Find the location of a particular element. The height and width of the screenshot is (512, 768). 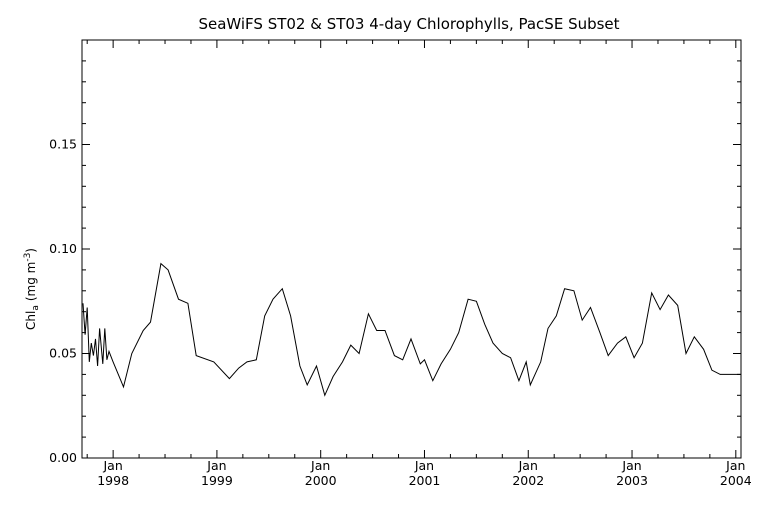

y-axis-label-units: (mg m is located at coordinates (31, 282).